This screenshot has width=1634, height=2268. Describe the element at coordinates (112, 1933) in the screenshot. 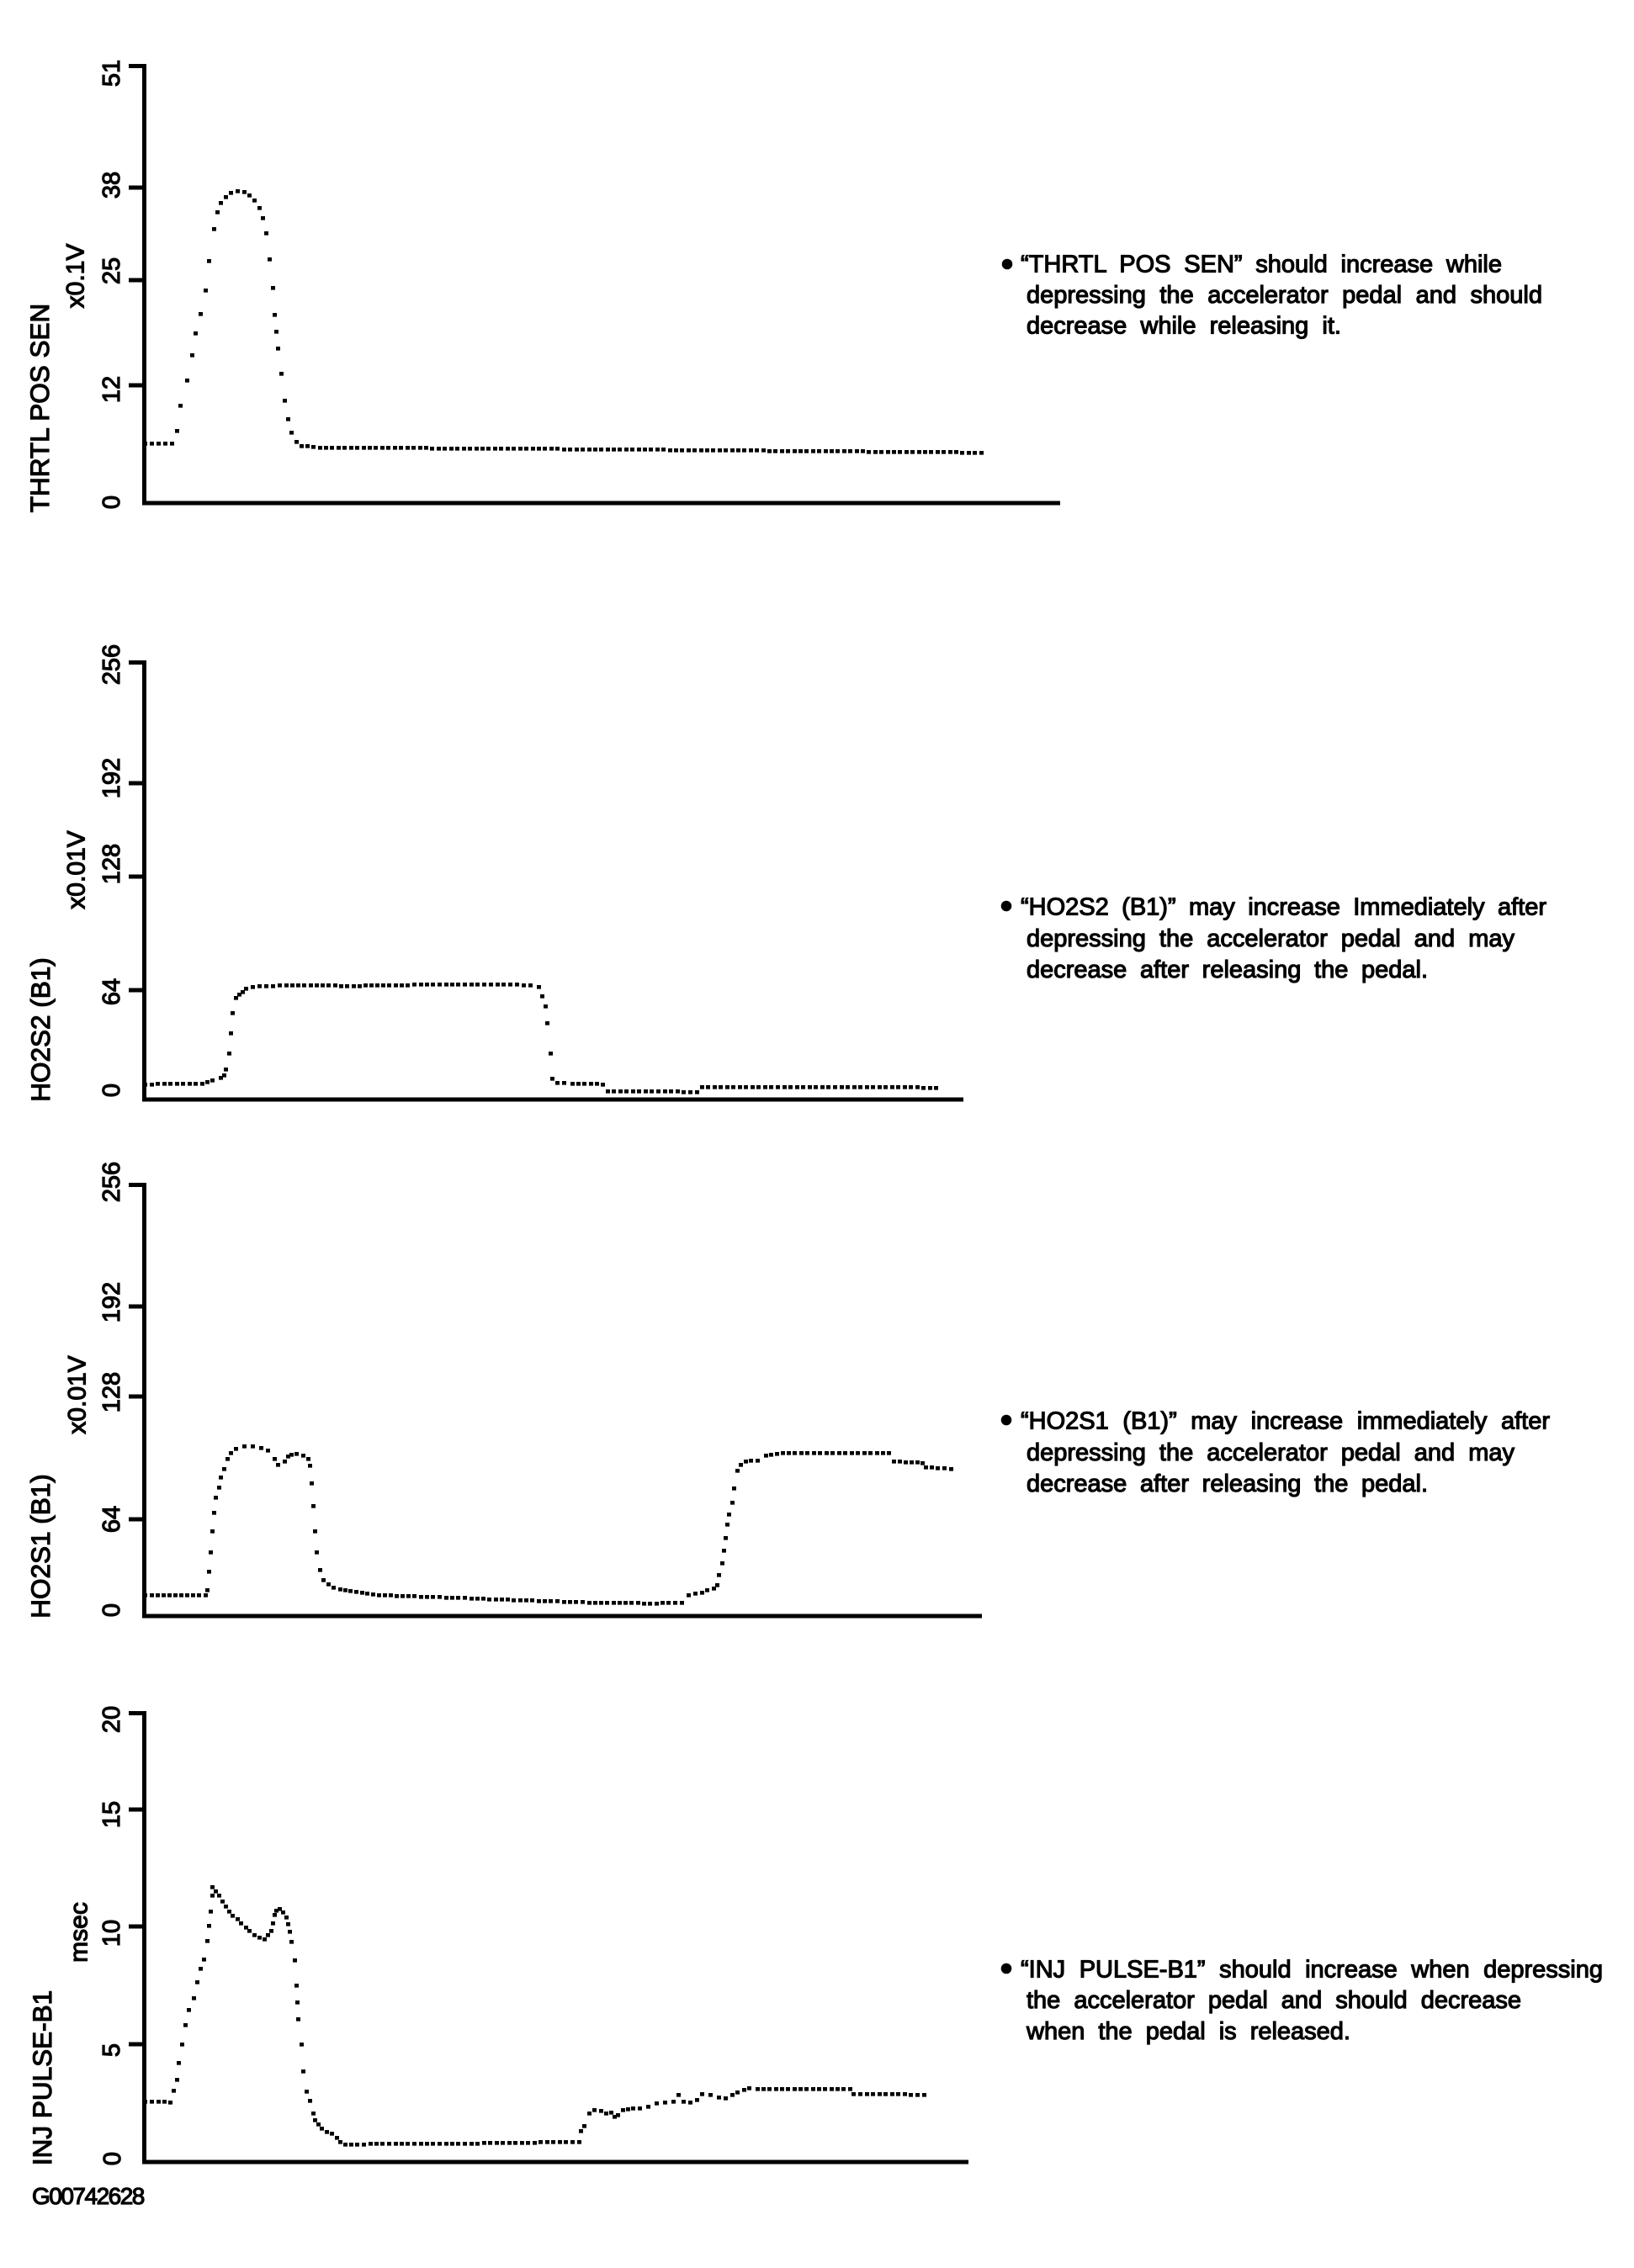

I see `svg-text: 10` at that location.